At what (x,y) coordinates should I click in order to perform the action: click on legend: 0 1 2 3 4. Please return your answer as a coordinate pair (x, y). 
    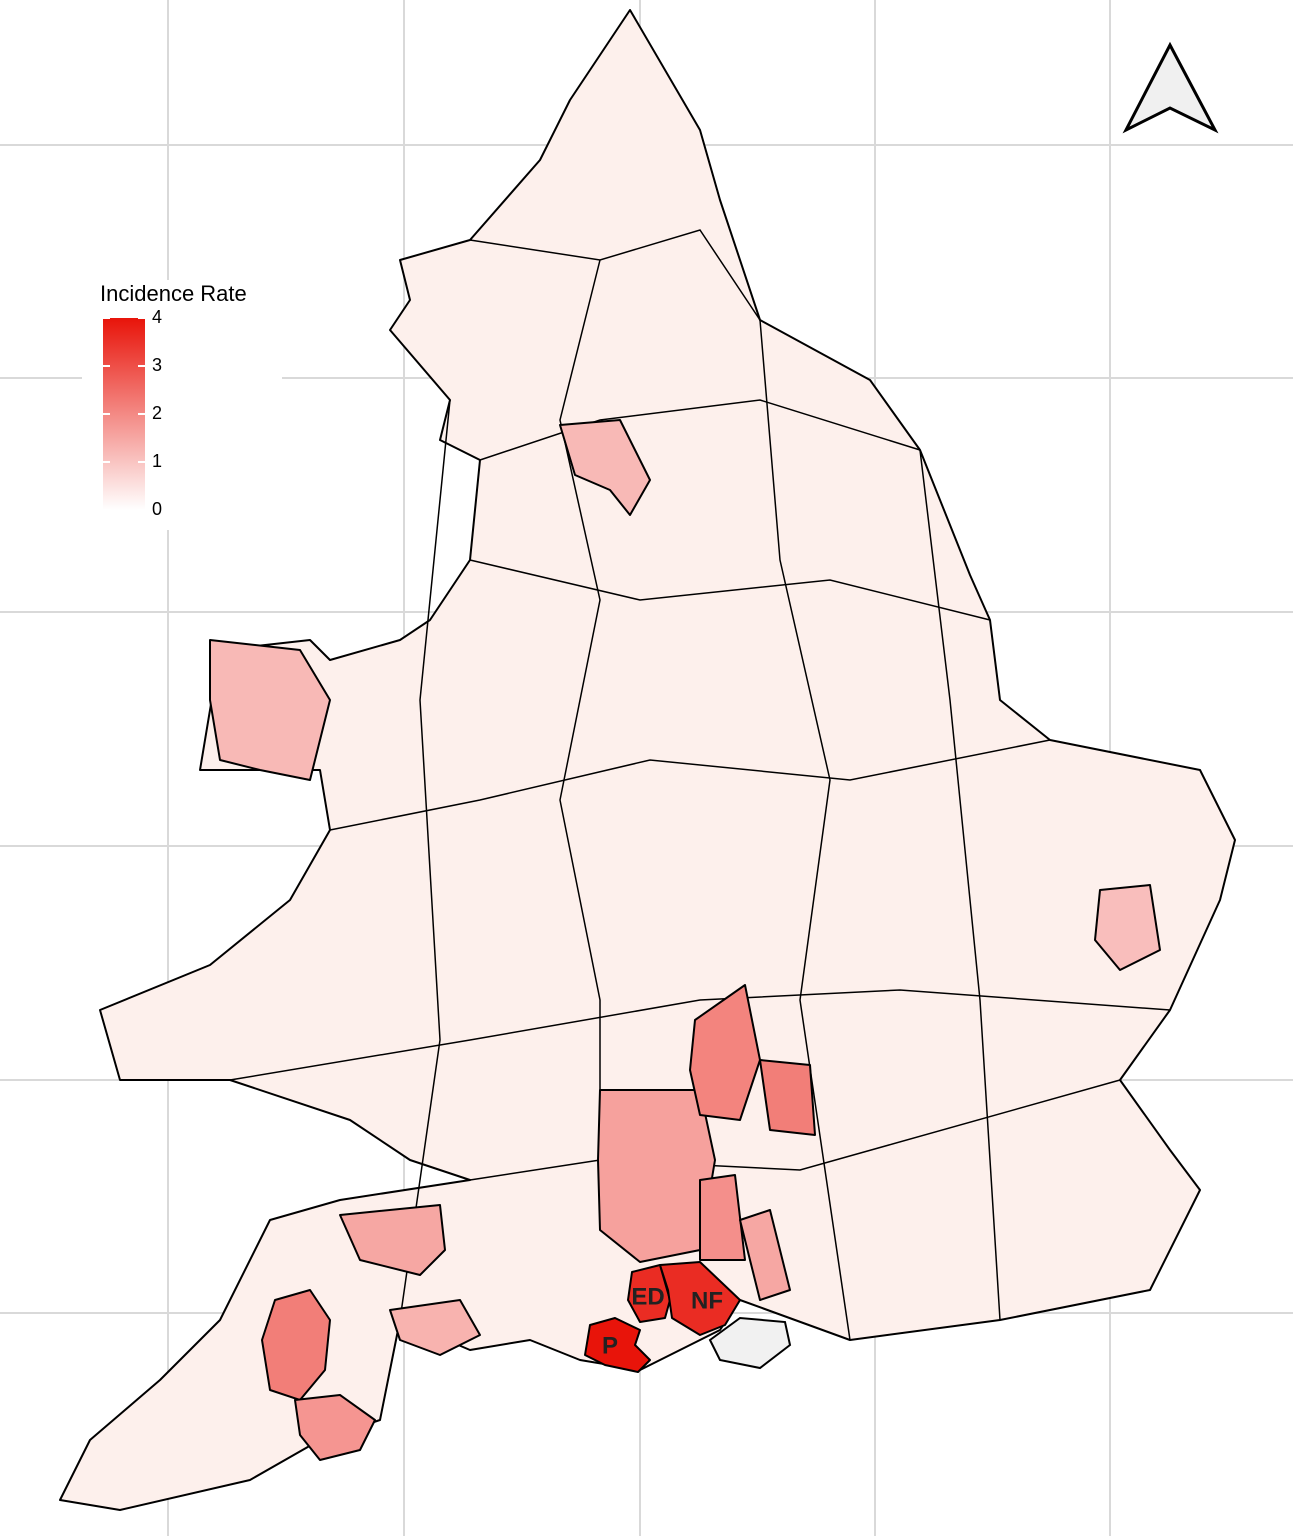
    Looking at the image, I should click on (132, 413).